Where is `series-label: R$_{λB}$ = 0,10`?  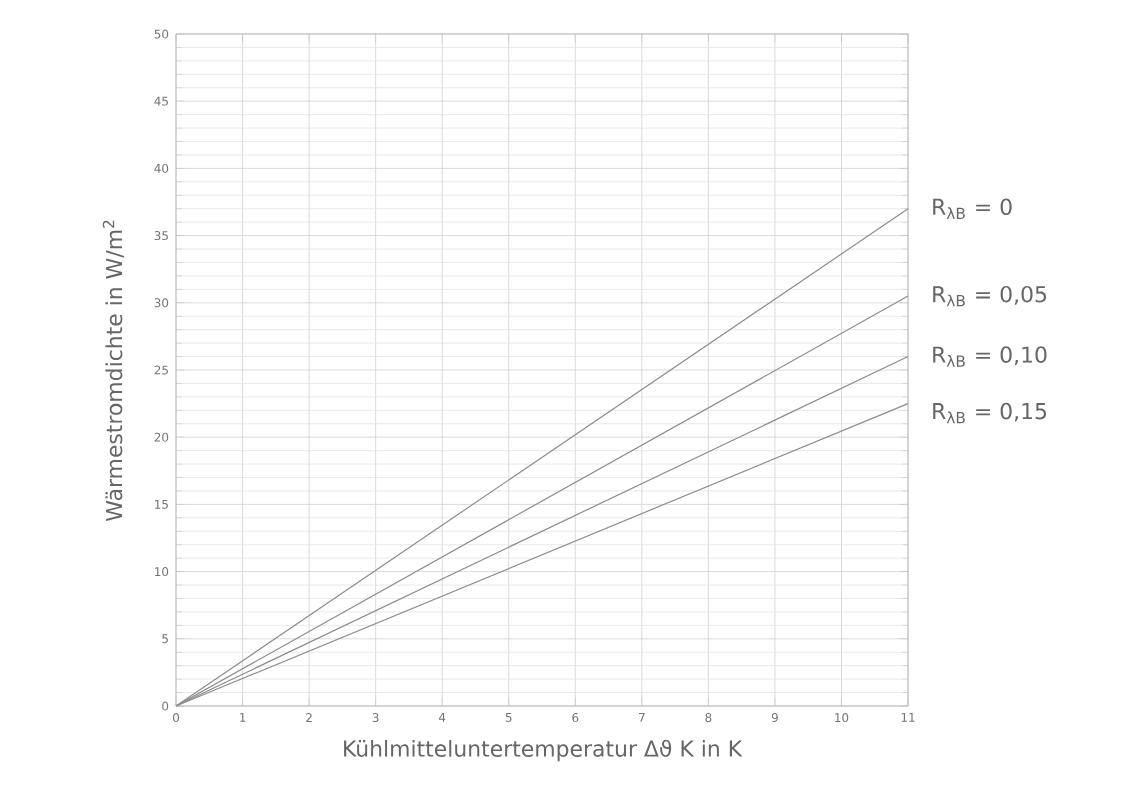
series-label: R$_{λB}$ = 0,10 is located at coordinates (990, 356).